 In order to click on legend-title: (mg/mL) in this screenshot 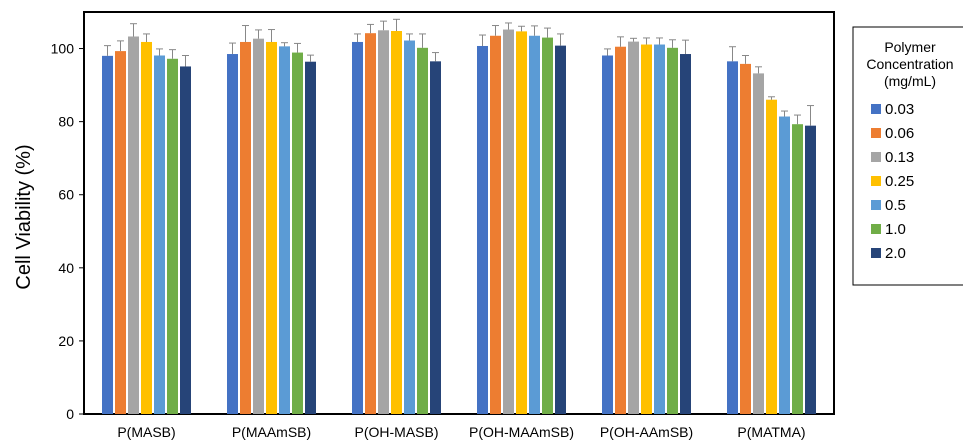, I will do `click(910, 81)`.